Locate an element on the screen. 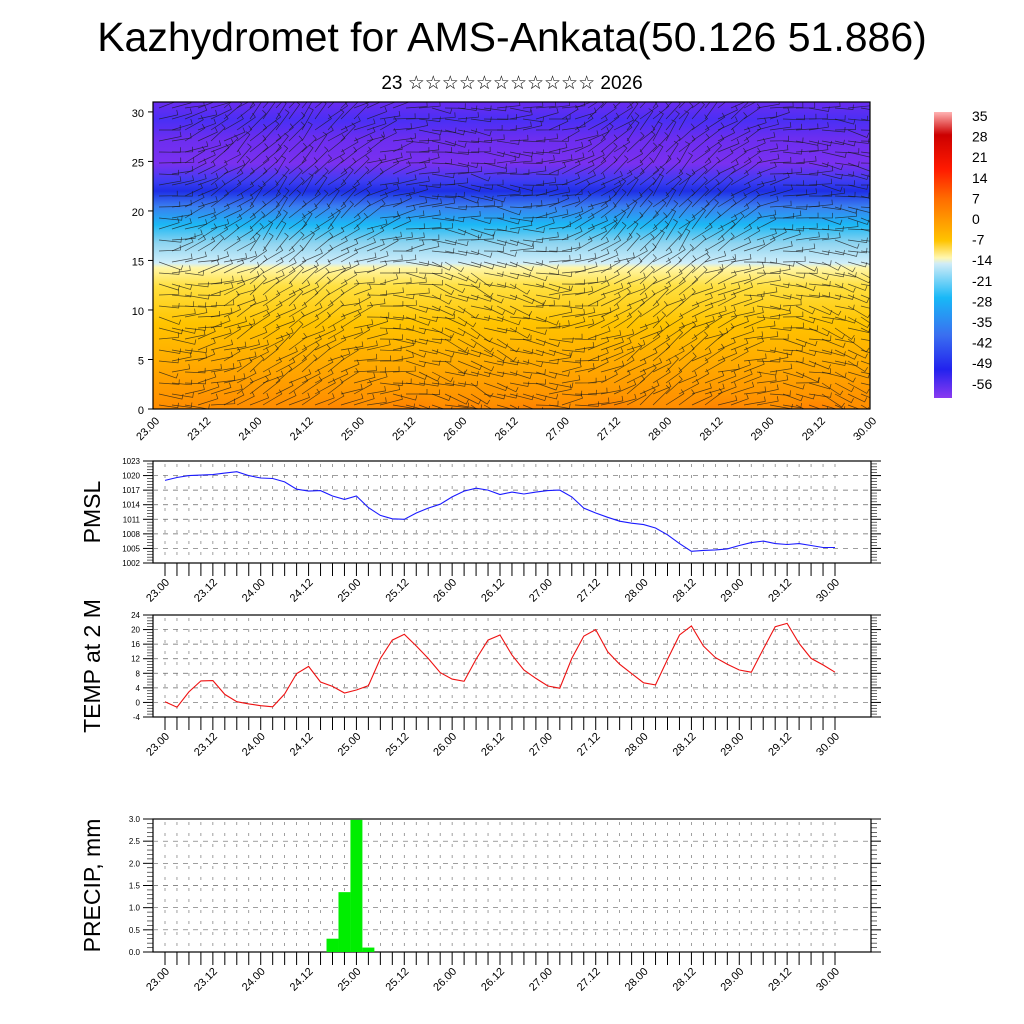 The image size is (1024, 1024). y-tick-label: 24 is located at coordinates (135, 615).